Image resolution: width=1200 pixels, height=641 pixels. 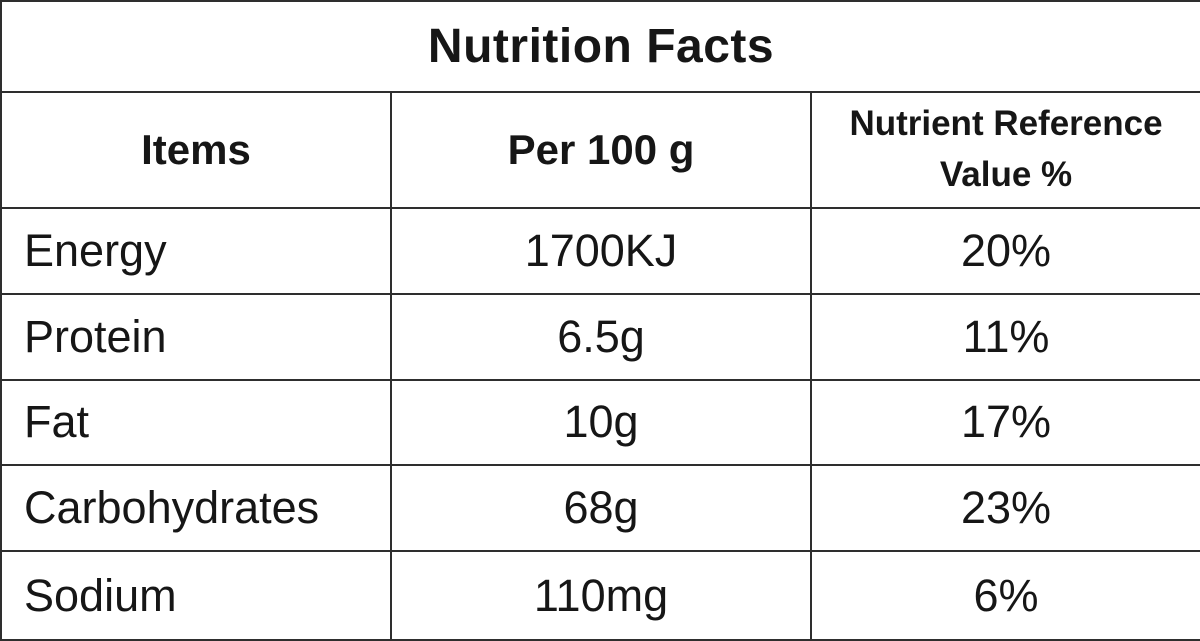 I want to click on table-title: Nutrition Facts, so click(x=600, y=46).